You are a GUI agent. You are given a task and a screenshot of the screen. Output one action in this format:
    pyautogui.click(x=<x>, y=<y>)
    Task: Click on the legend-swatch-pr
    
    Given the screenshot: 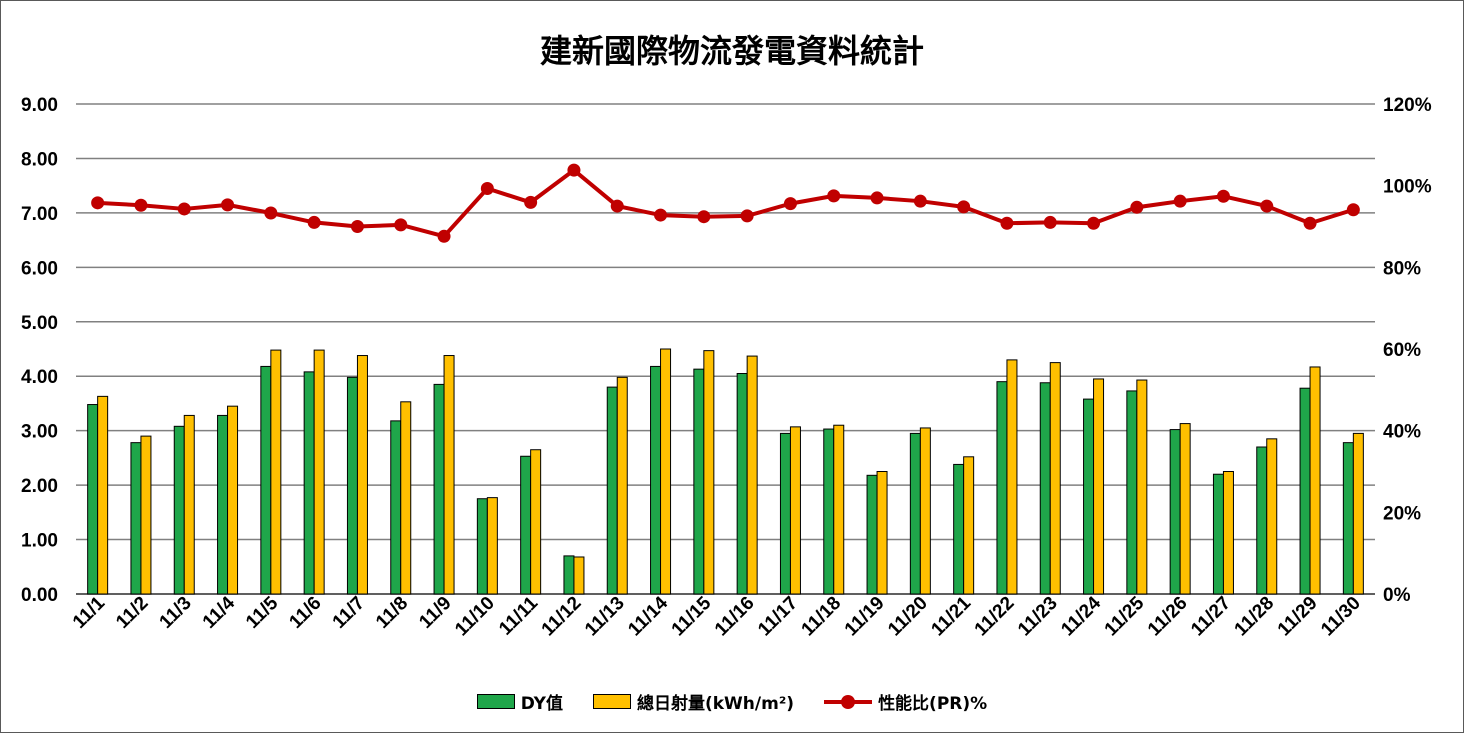 What is the action you would take?
    pyautogui.click(x=848, y=702)
    